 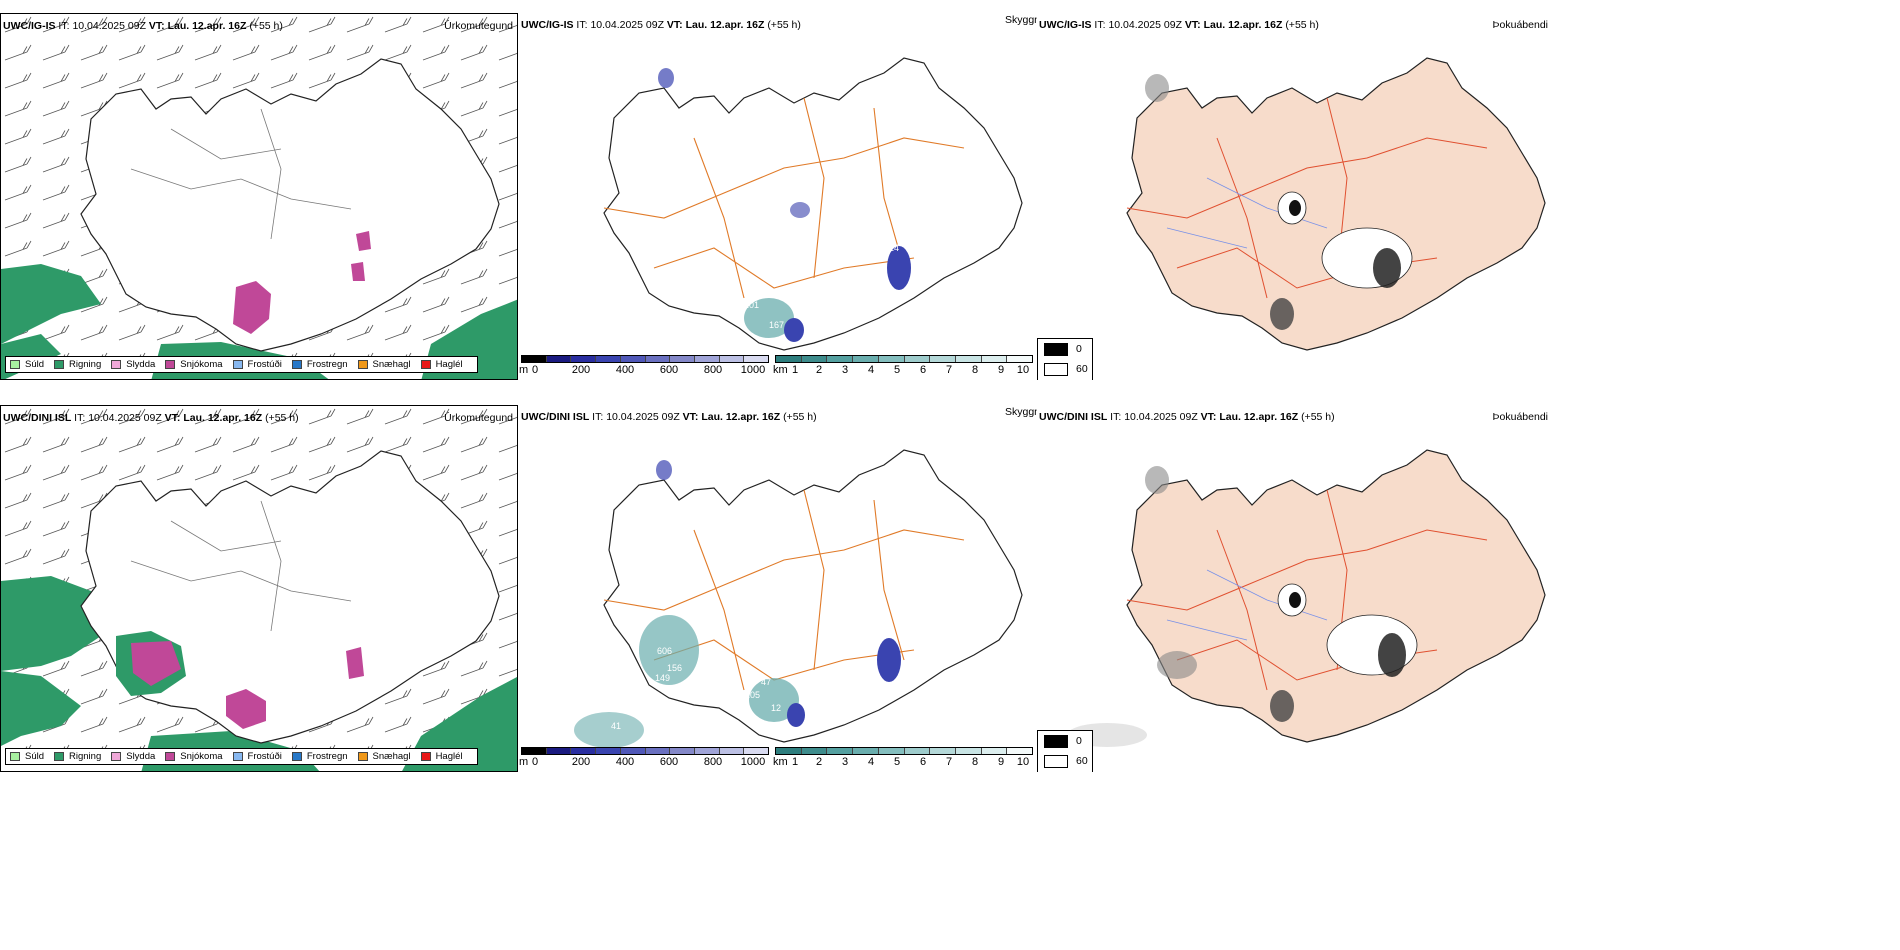 What do you see at coordinates (646, 468) in the screenshot?
I see `cloud-number: 3` at bounding box center [646, 468].